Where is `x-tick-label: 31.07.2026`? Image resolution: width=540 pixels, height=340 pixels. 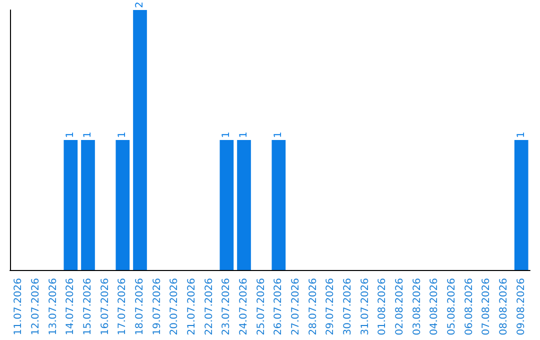
x-tick-label: 31.07.2026 is located at coordinates (365, 307).